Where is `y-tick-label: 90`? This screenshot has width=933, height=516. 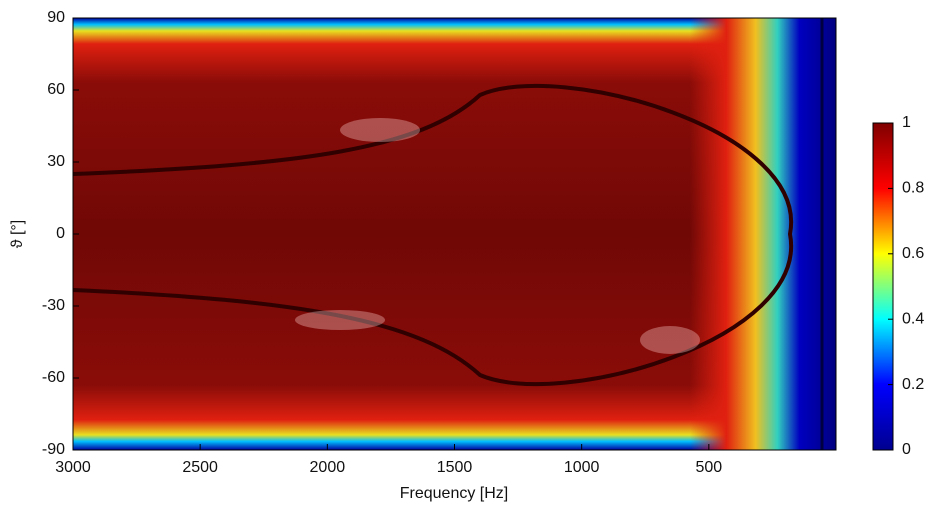 y-tick-label: 90 is located at coordinates (56, 17).